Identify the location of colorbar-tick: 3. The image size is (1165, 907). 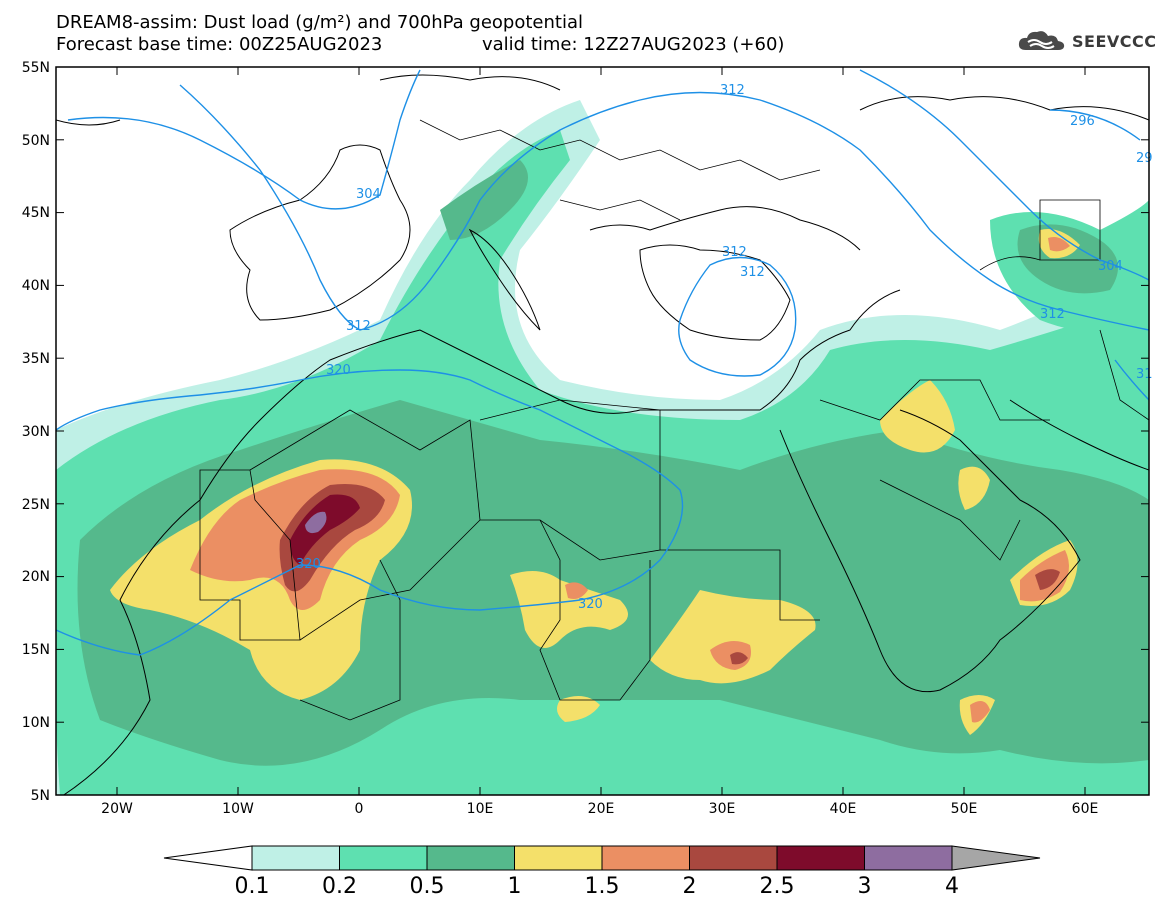
(865, 886).